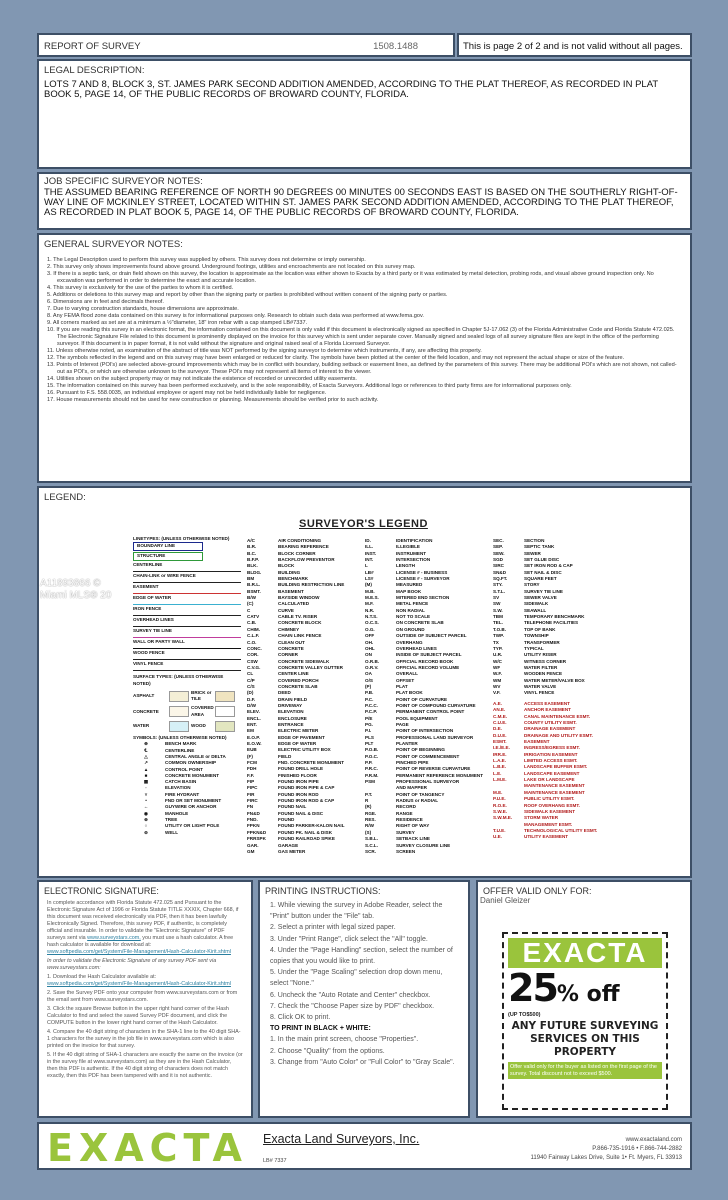 This screenshot has height=1200, width=728. What do you see at coordinates (298, 794) in the screenshot?
I see `abbreviation-meaning: FOUND IRON ROD` at bounding box center [298, 794].